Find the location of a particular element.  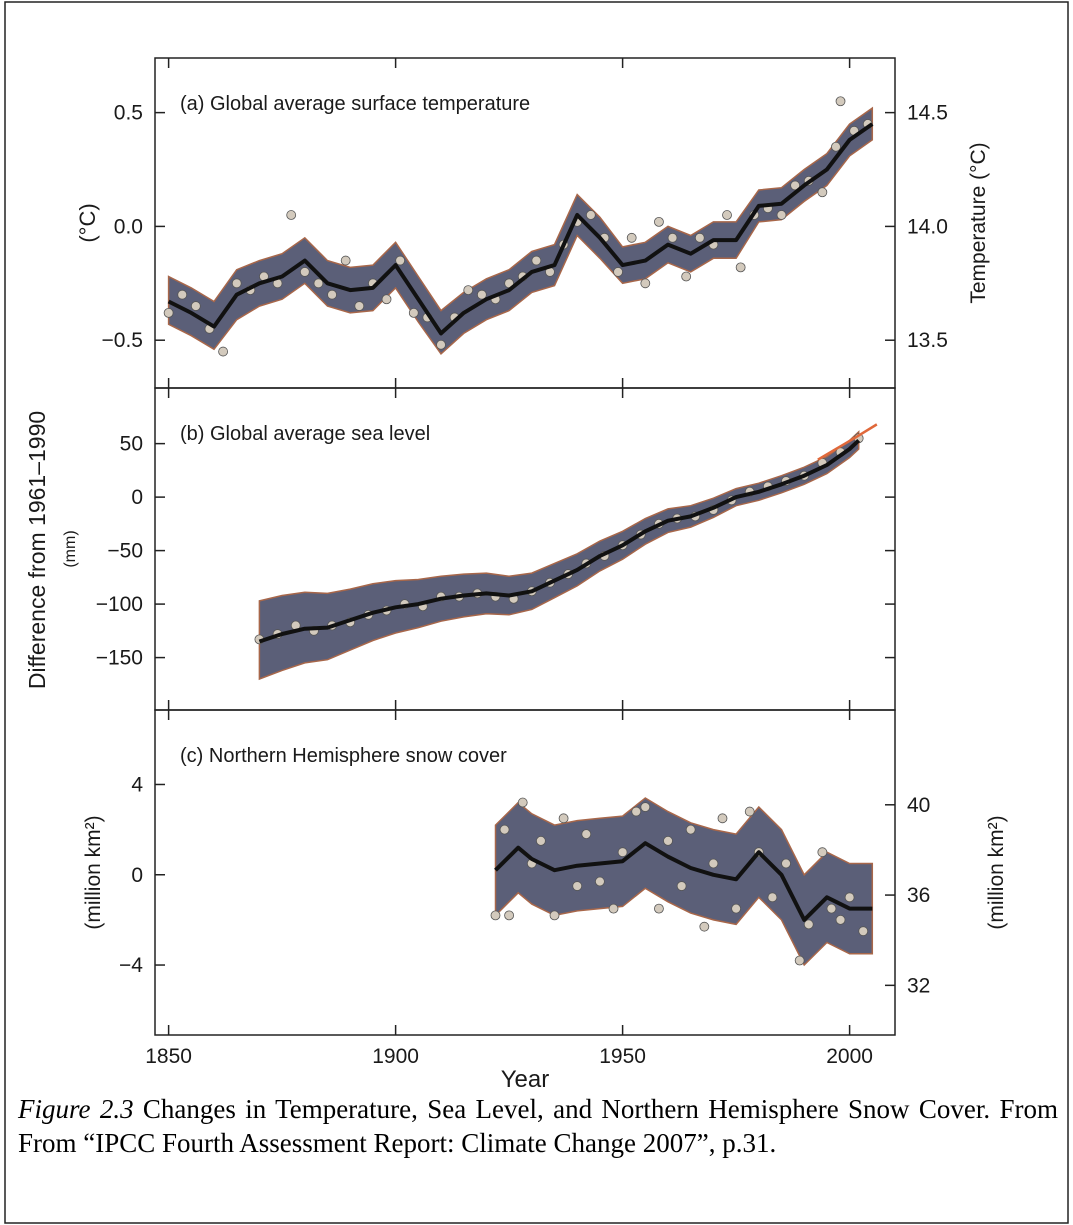

shared-y-label: Difference from 1961–1990 is located at coordinates (37, 550).